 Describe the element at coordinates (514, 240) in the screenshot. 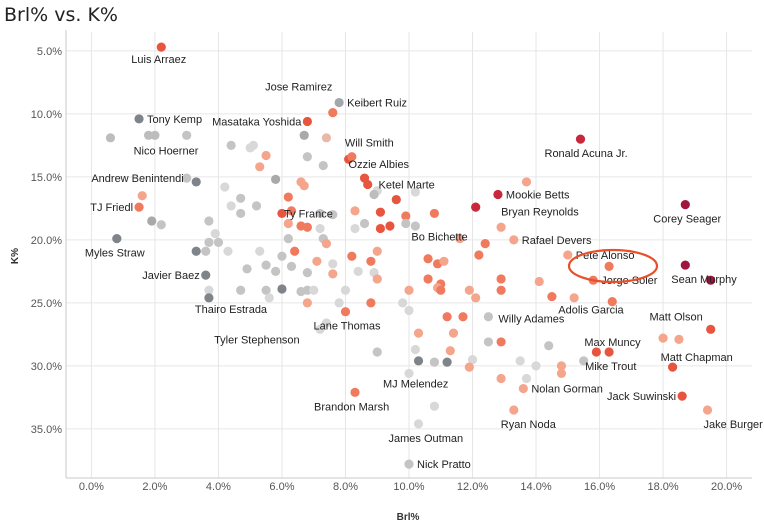

I see `point-rafael-devers` at that location.